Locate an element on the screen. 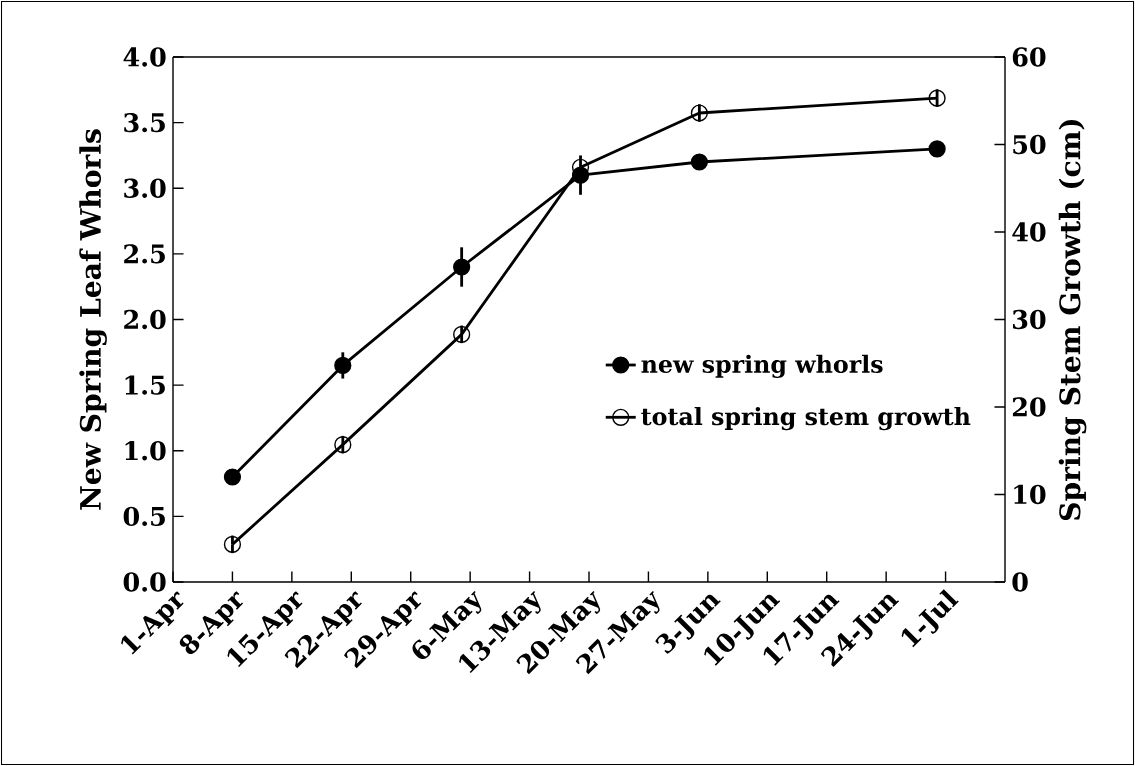 The image size is (1135, 766). y-tick-label: 1.5 is located at coordinates (145, 385).